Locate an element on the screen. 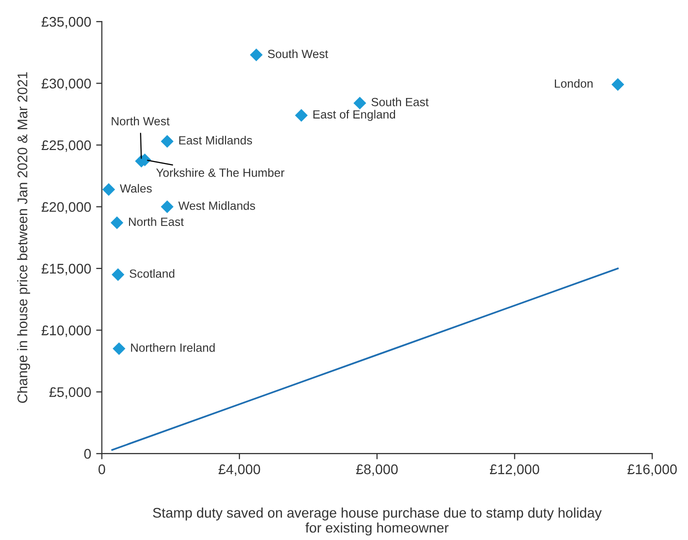 This screenshot has height=540, width=688. annotation: North East is located at coordinates (156, 221).